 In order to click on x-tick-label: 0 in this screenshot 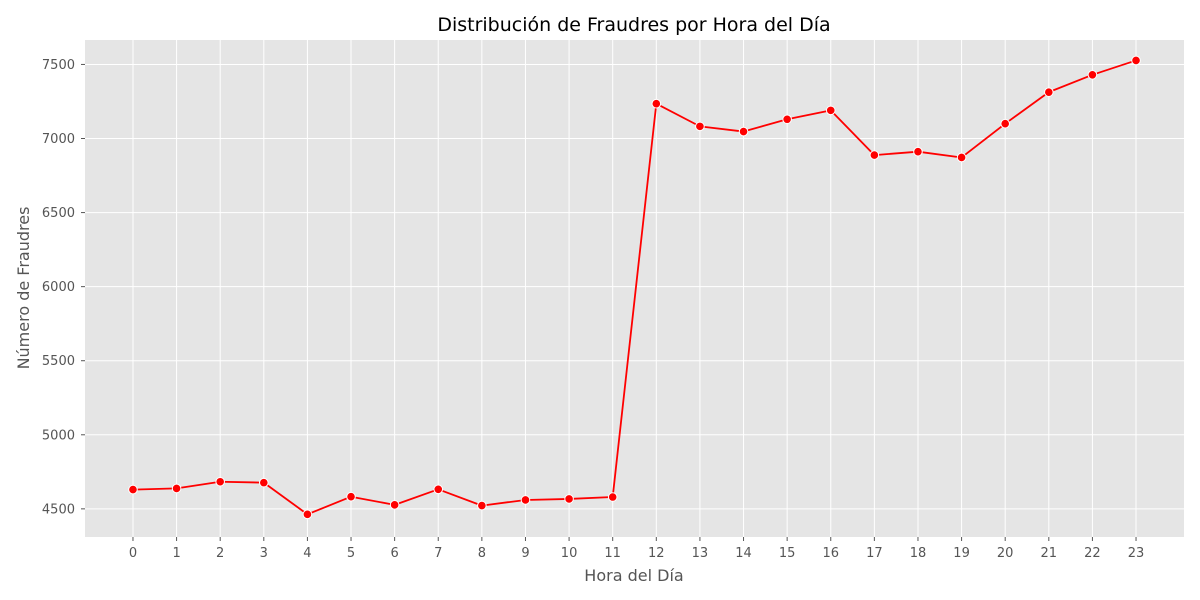, I will do `click(133, 553)`.